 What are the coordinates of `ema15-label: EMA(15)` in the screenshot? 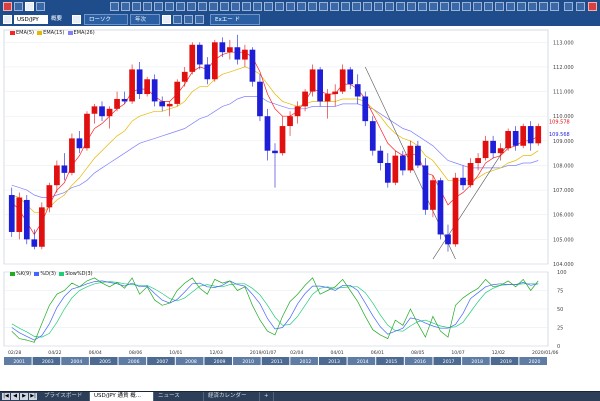 It's located at (54, 33).